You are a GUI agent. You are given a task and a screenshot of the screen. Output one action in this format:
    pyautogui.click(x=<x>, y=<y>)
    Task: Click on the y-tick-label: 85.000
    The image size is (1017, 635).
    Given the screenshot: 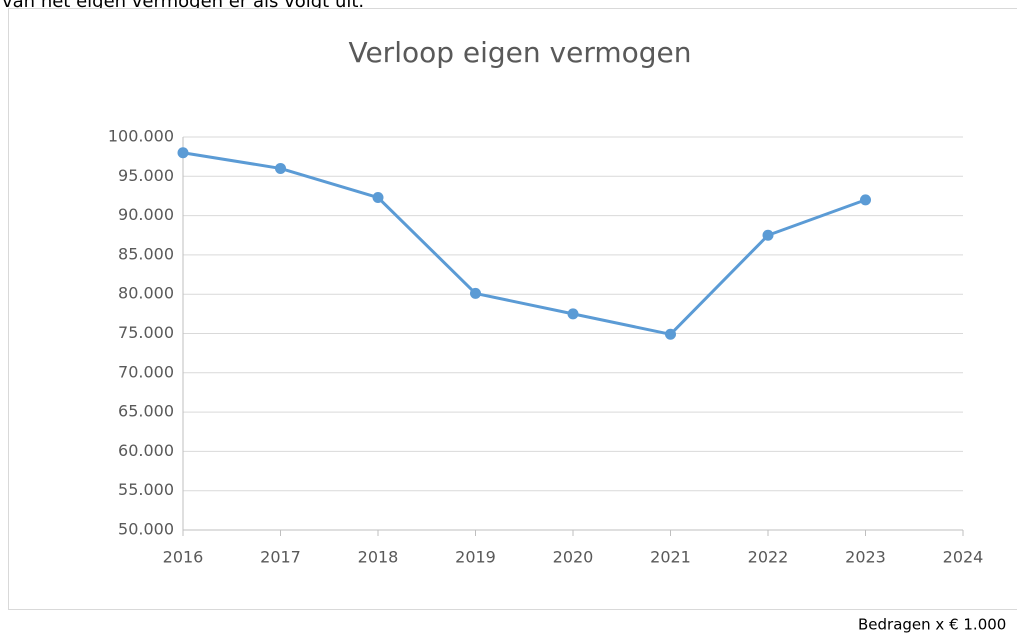 What is the action you would take?
    pyautogui.click(x=146, y=253)
    